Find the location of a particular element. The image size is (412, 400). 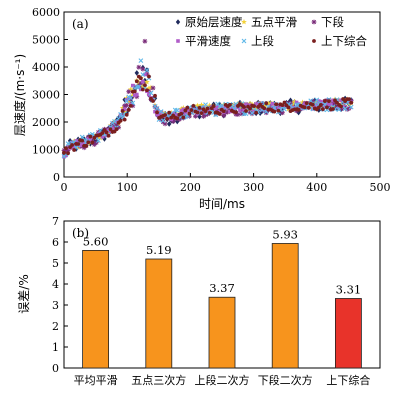

panel-b-ticks: 0 1 2 3 4 5 6 7 is located at coordinates (60, 295).